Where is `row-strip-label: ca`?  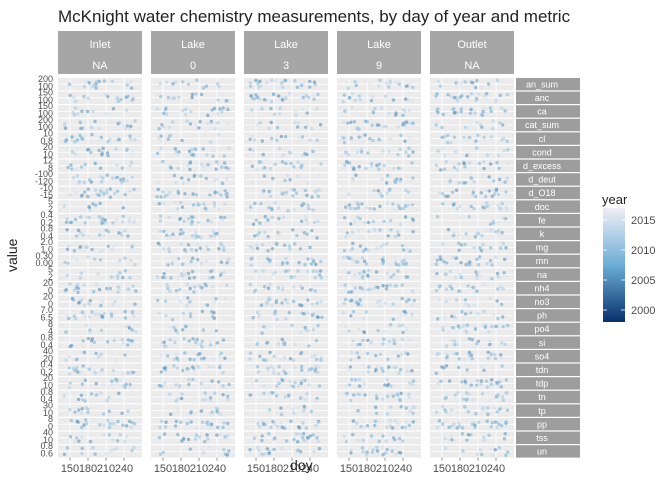
row-strip-label: ca is located at coordinates (542, 112).